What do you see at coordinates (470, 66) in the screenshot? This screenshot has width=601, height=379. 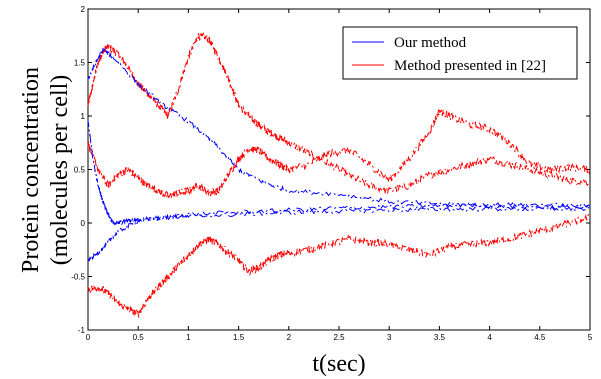 I see `legend-label-method-22: Method presented in [22]` at bounding box center [470, 66].